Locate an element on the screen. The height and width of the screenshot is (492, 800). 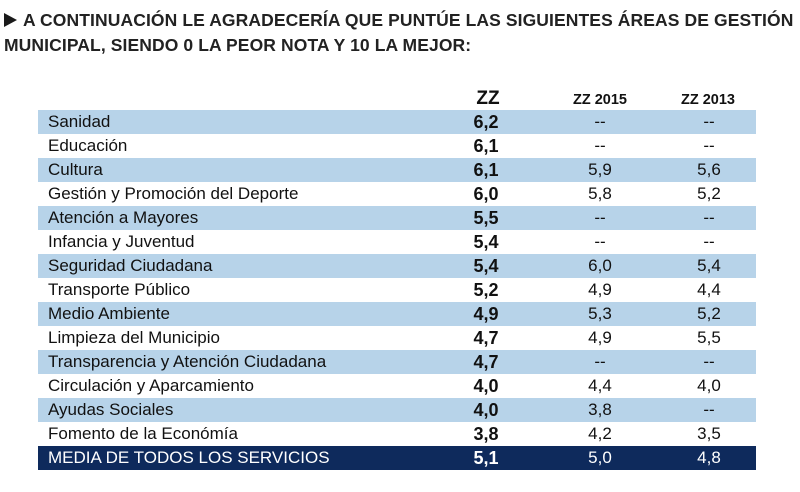
header-zz-2013: ZZ 2013 is located at coordinates (708, 100).